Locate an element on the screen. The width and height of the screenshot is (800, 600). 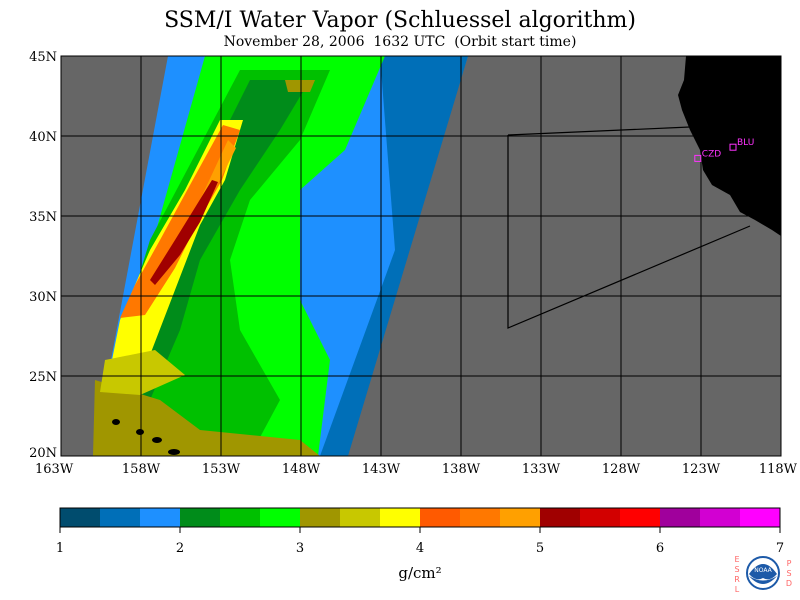
lat-tick-label: 40N is located at coordinates (43, 137).